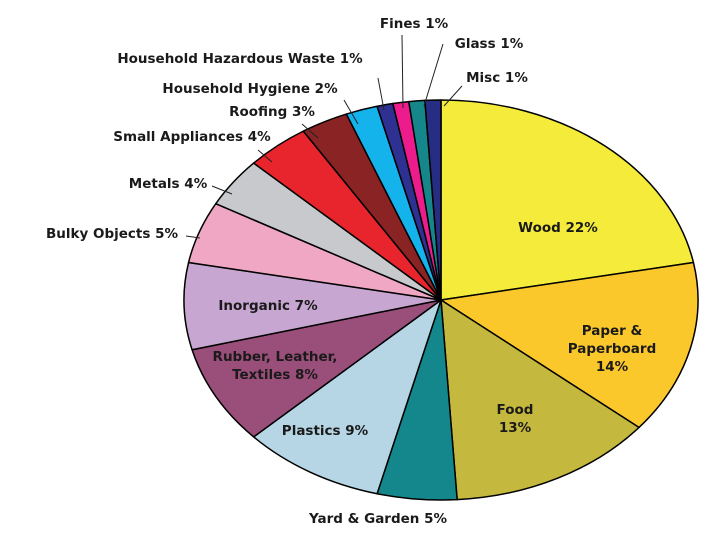 The height and width of the screenshot is (546, 728). I want to click on slice-label: Bulky Objects 5%, so click(112, 234).